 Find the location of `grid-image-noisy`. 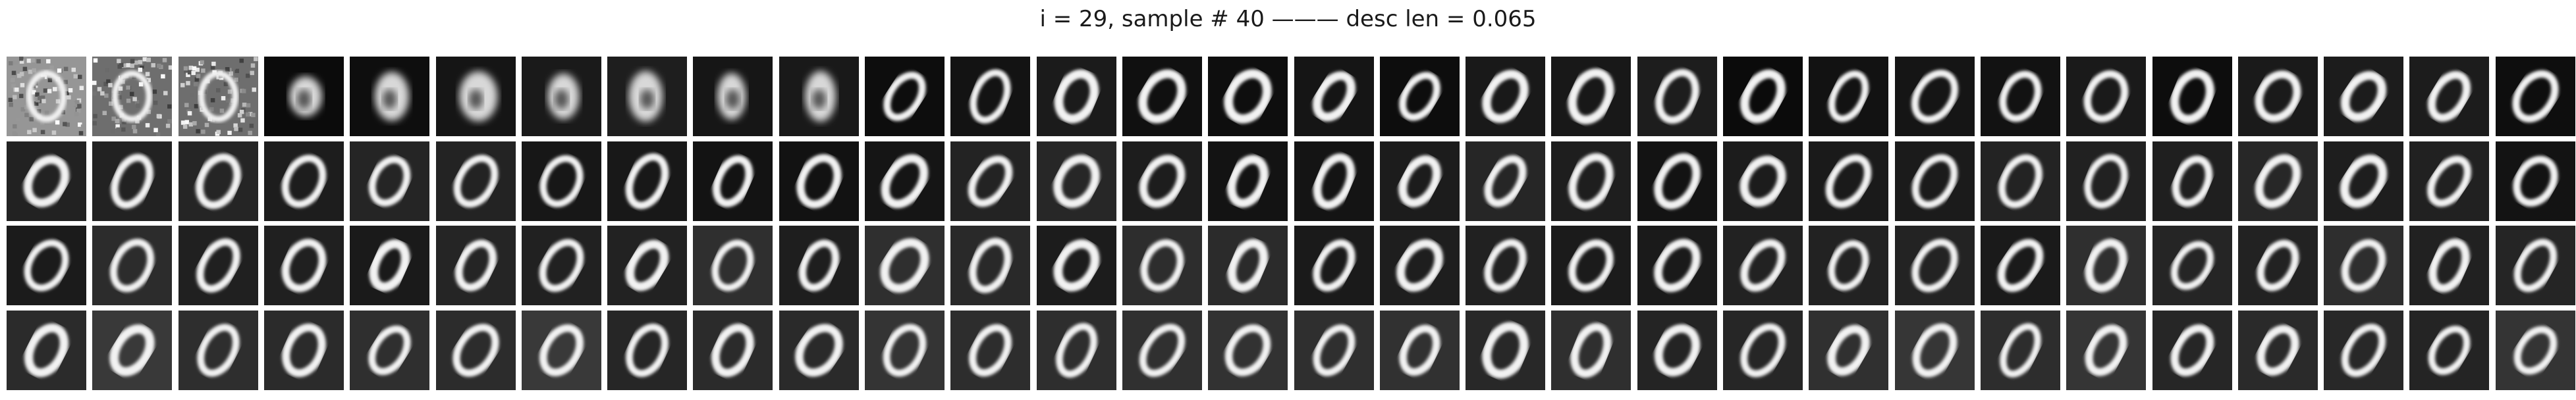

grid-image-noisy is located at coordinates (46, 97).